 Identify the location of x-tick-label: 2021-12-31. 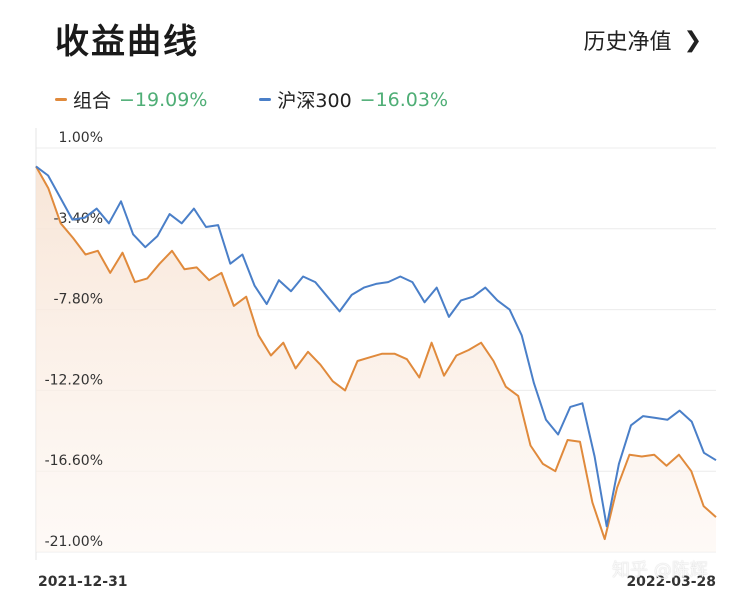
(83, 582).